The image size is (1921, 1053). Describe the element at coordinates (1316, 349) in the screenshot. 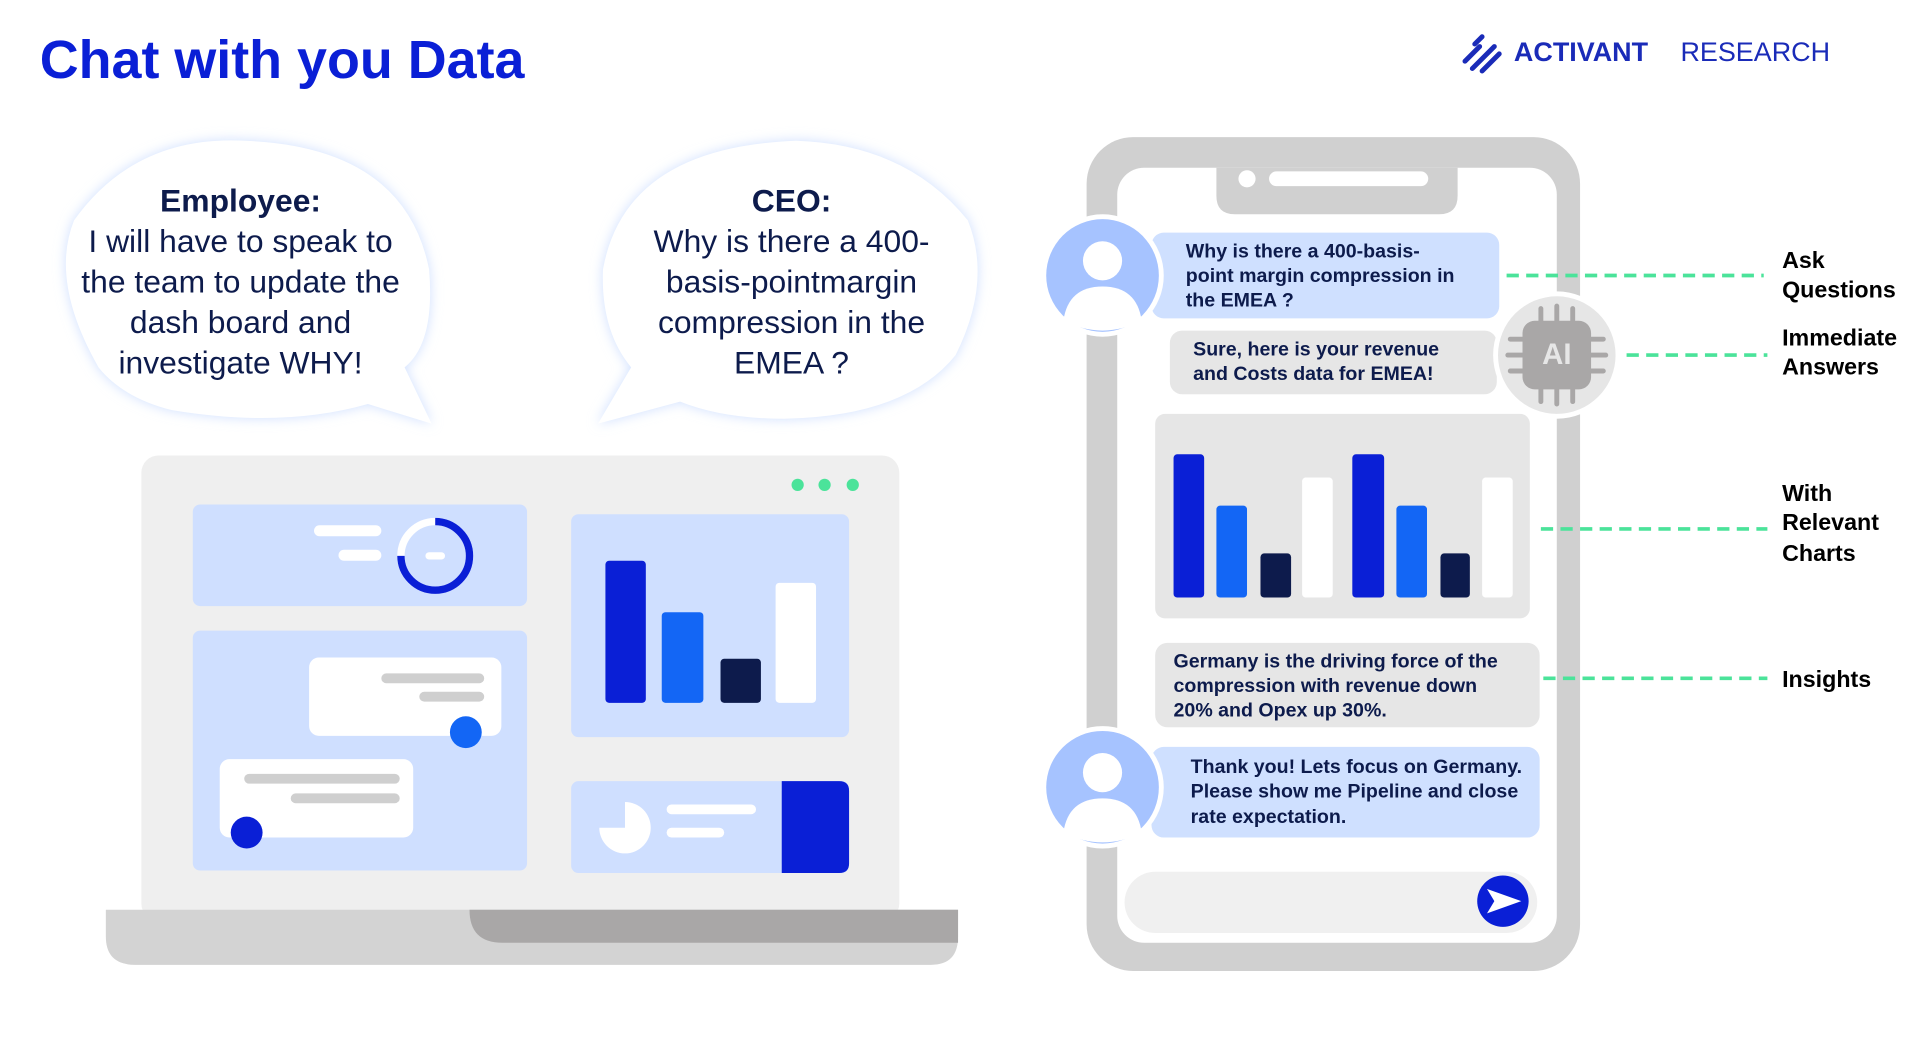

I see `message-line: Sure, here is your revenue` at that location.